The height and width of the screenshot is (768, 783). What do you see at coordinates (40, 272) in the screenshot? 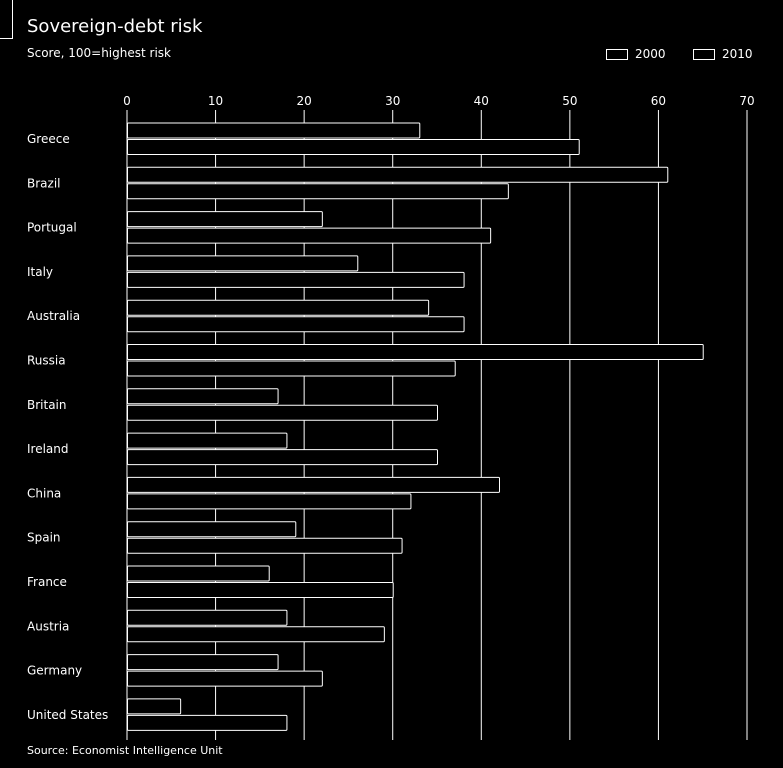
I see `category-label-italy: Italy` at bounding box center [40, 272].